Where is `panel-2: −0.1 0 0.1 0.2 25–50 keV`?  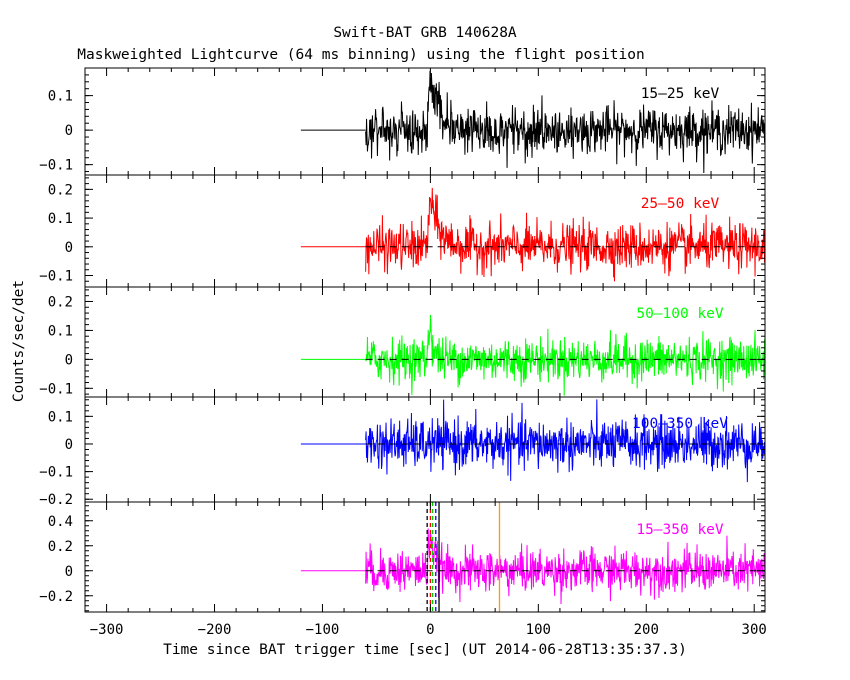
panel-2: −0.1 0 0.1 0.2 25–50 keV is located at coordinates (402, 231).